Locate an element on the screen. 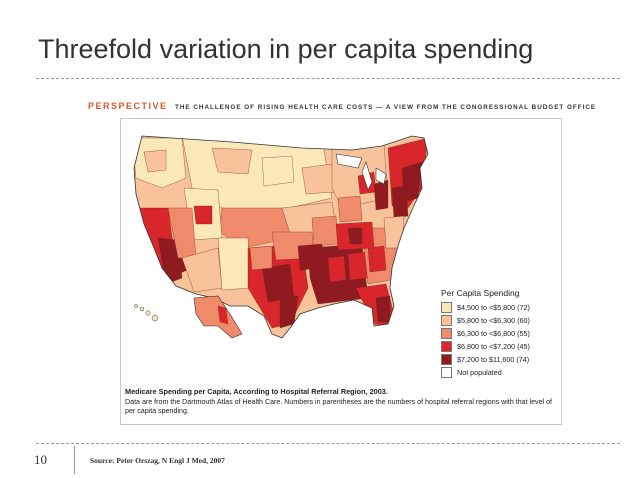 This screenshot has height=478, width=638. legend-label: $6,800 to <$7,200 (45) is located at coordinates (493, 346).